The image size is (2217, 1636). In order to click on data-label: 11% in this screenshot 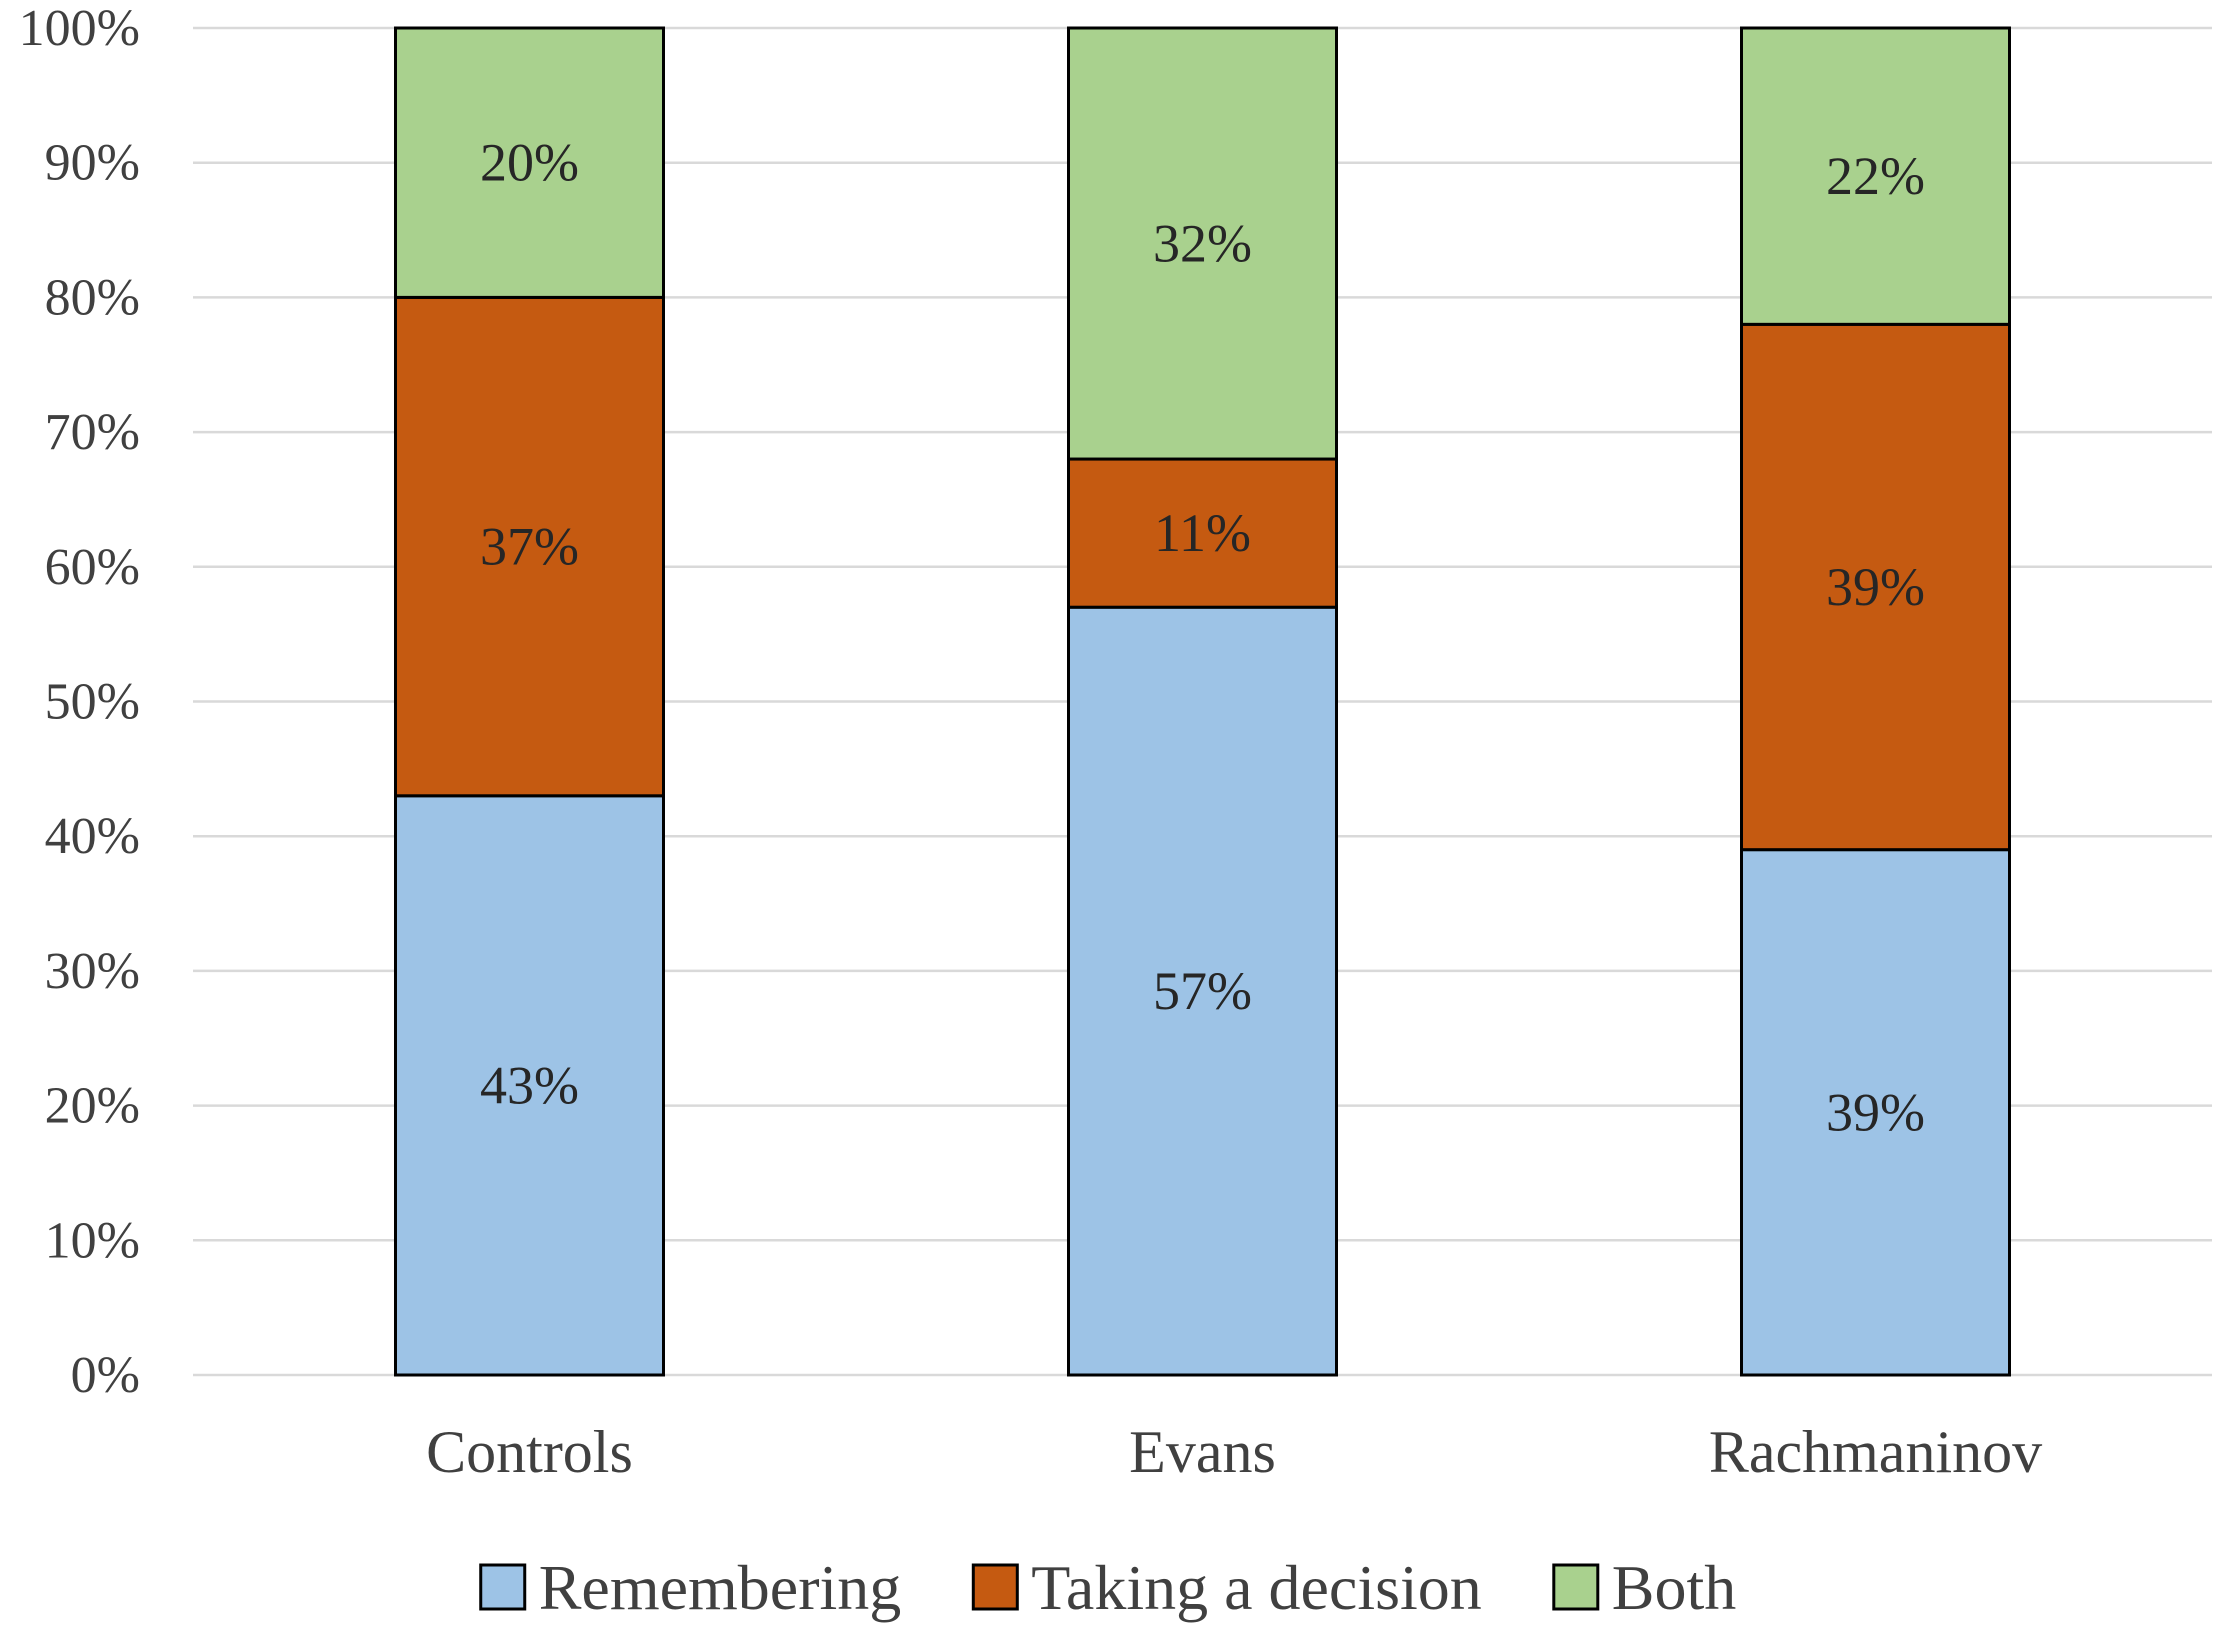, I will do `click(1202, 533)`.